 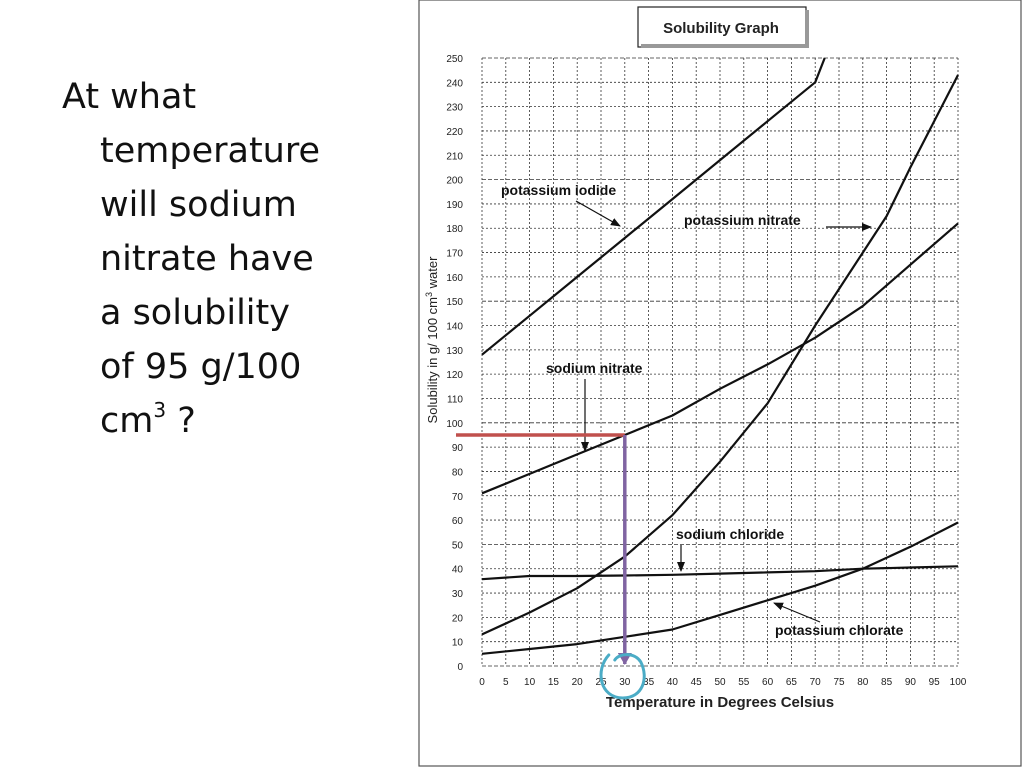 What do you see at coordinates (653, 206) in the screenshot?
I see `series-line-potassium-iodide` at bounding box center [653, 206].